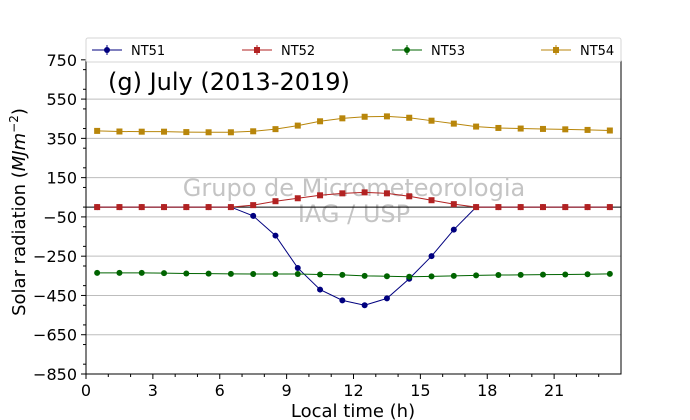  What do you see at coordinates (55, 335) in the screenshot?
I see `y-tick-label: −650` at bounding box center [55, 335].